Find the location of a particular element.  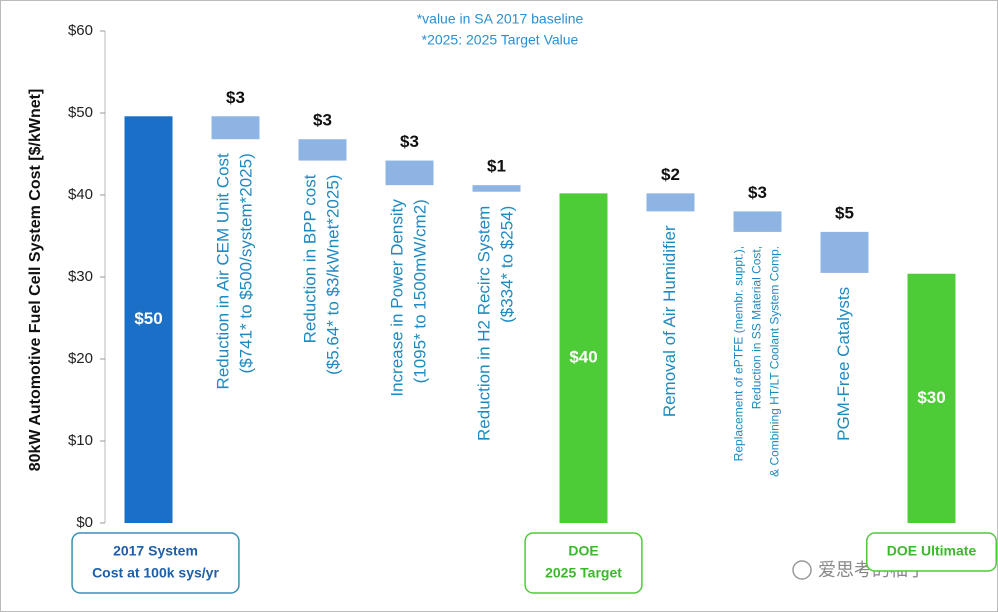

note: *2025: 2025 Target Value is located at coordinates (500, 40).